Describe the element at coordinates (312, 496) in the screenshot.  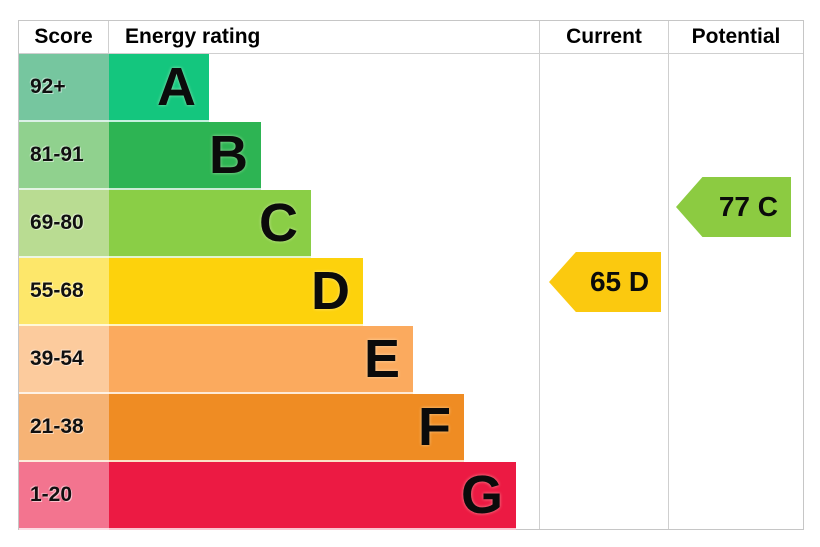
I see `band-bar: G` at that location.